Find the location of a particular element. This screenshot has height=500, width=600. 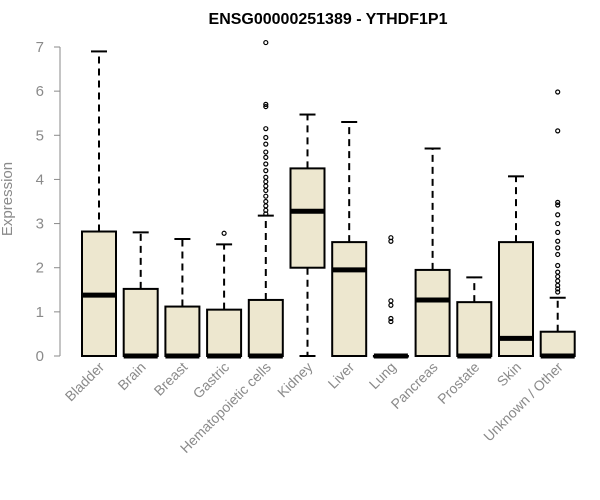

chart-title: ENSG00000251389 - YTHDF1P1 is located at coordinates (328, 19).